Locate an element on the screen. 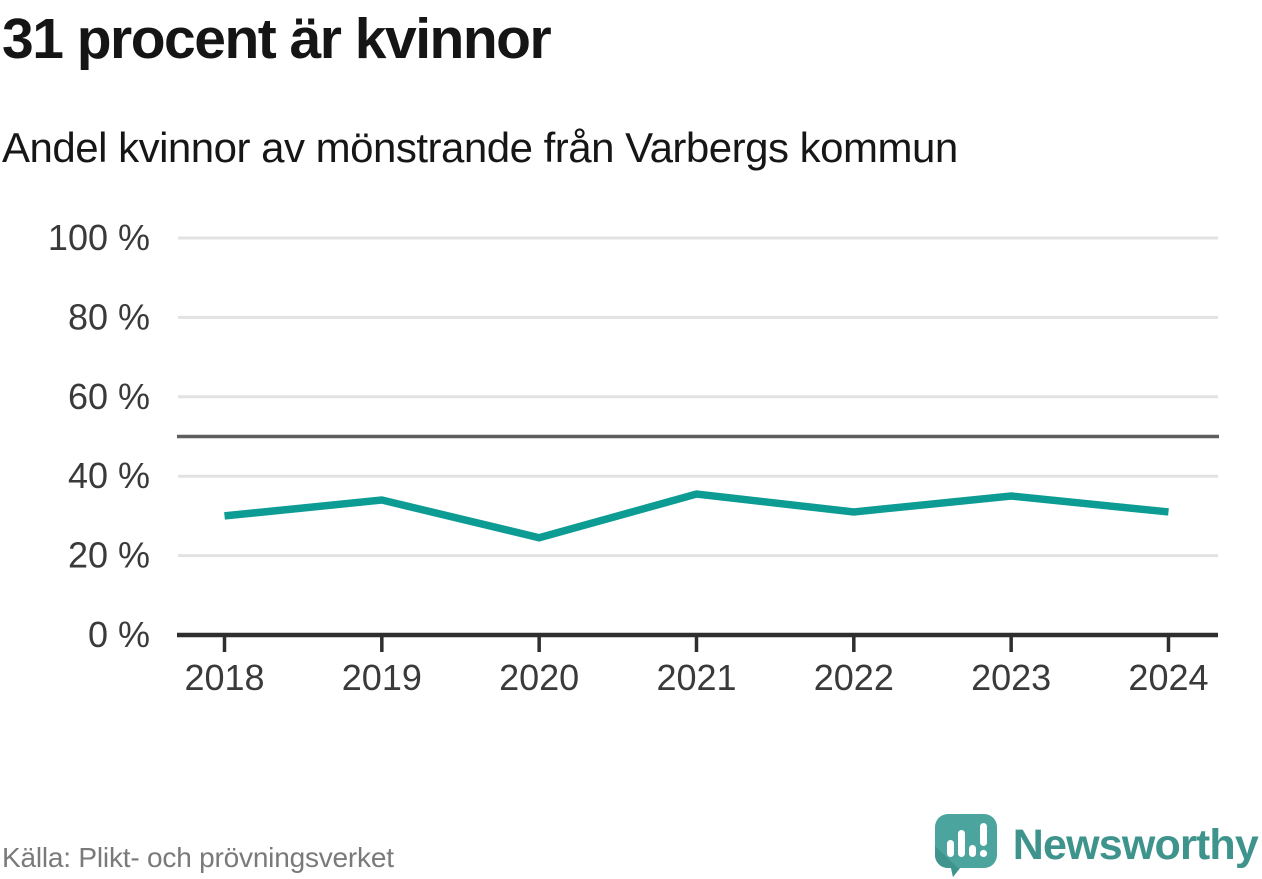 This screenshot has width=1262, height=879. x-tick-label: 2018 is located at coordinates (224, 677).